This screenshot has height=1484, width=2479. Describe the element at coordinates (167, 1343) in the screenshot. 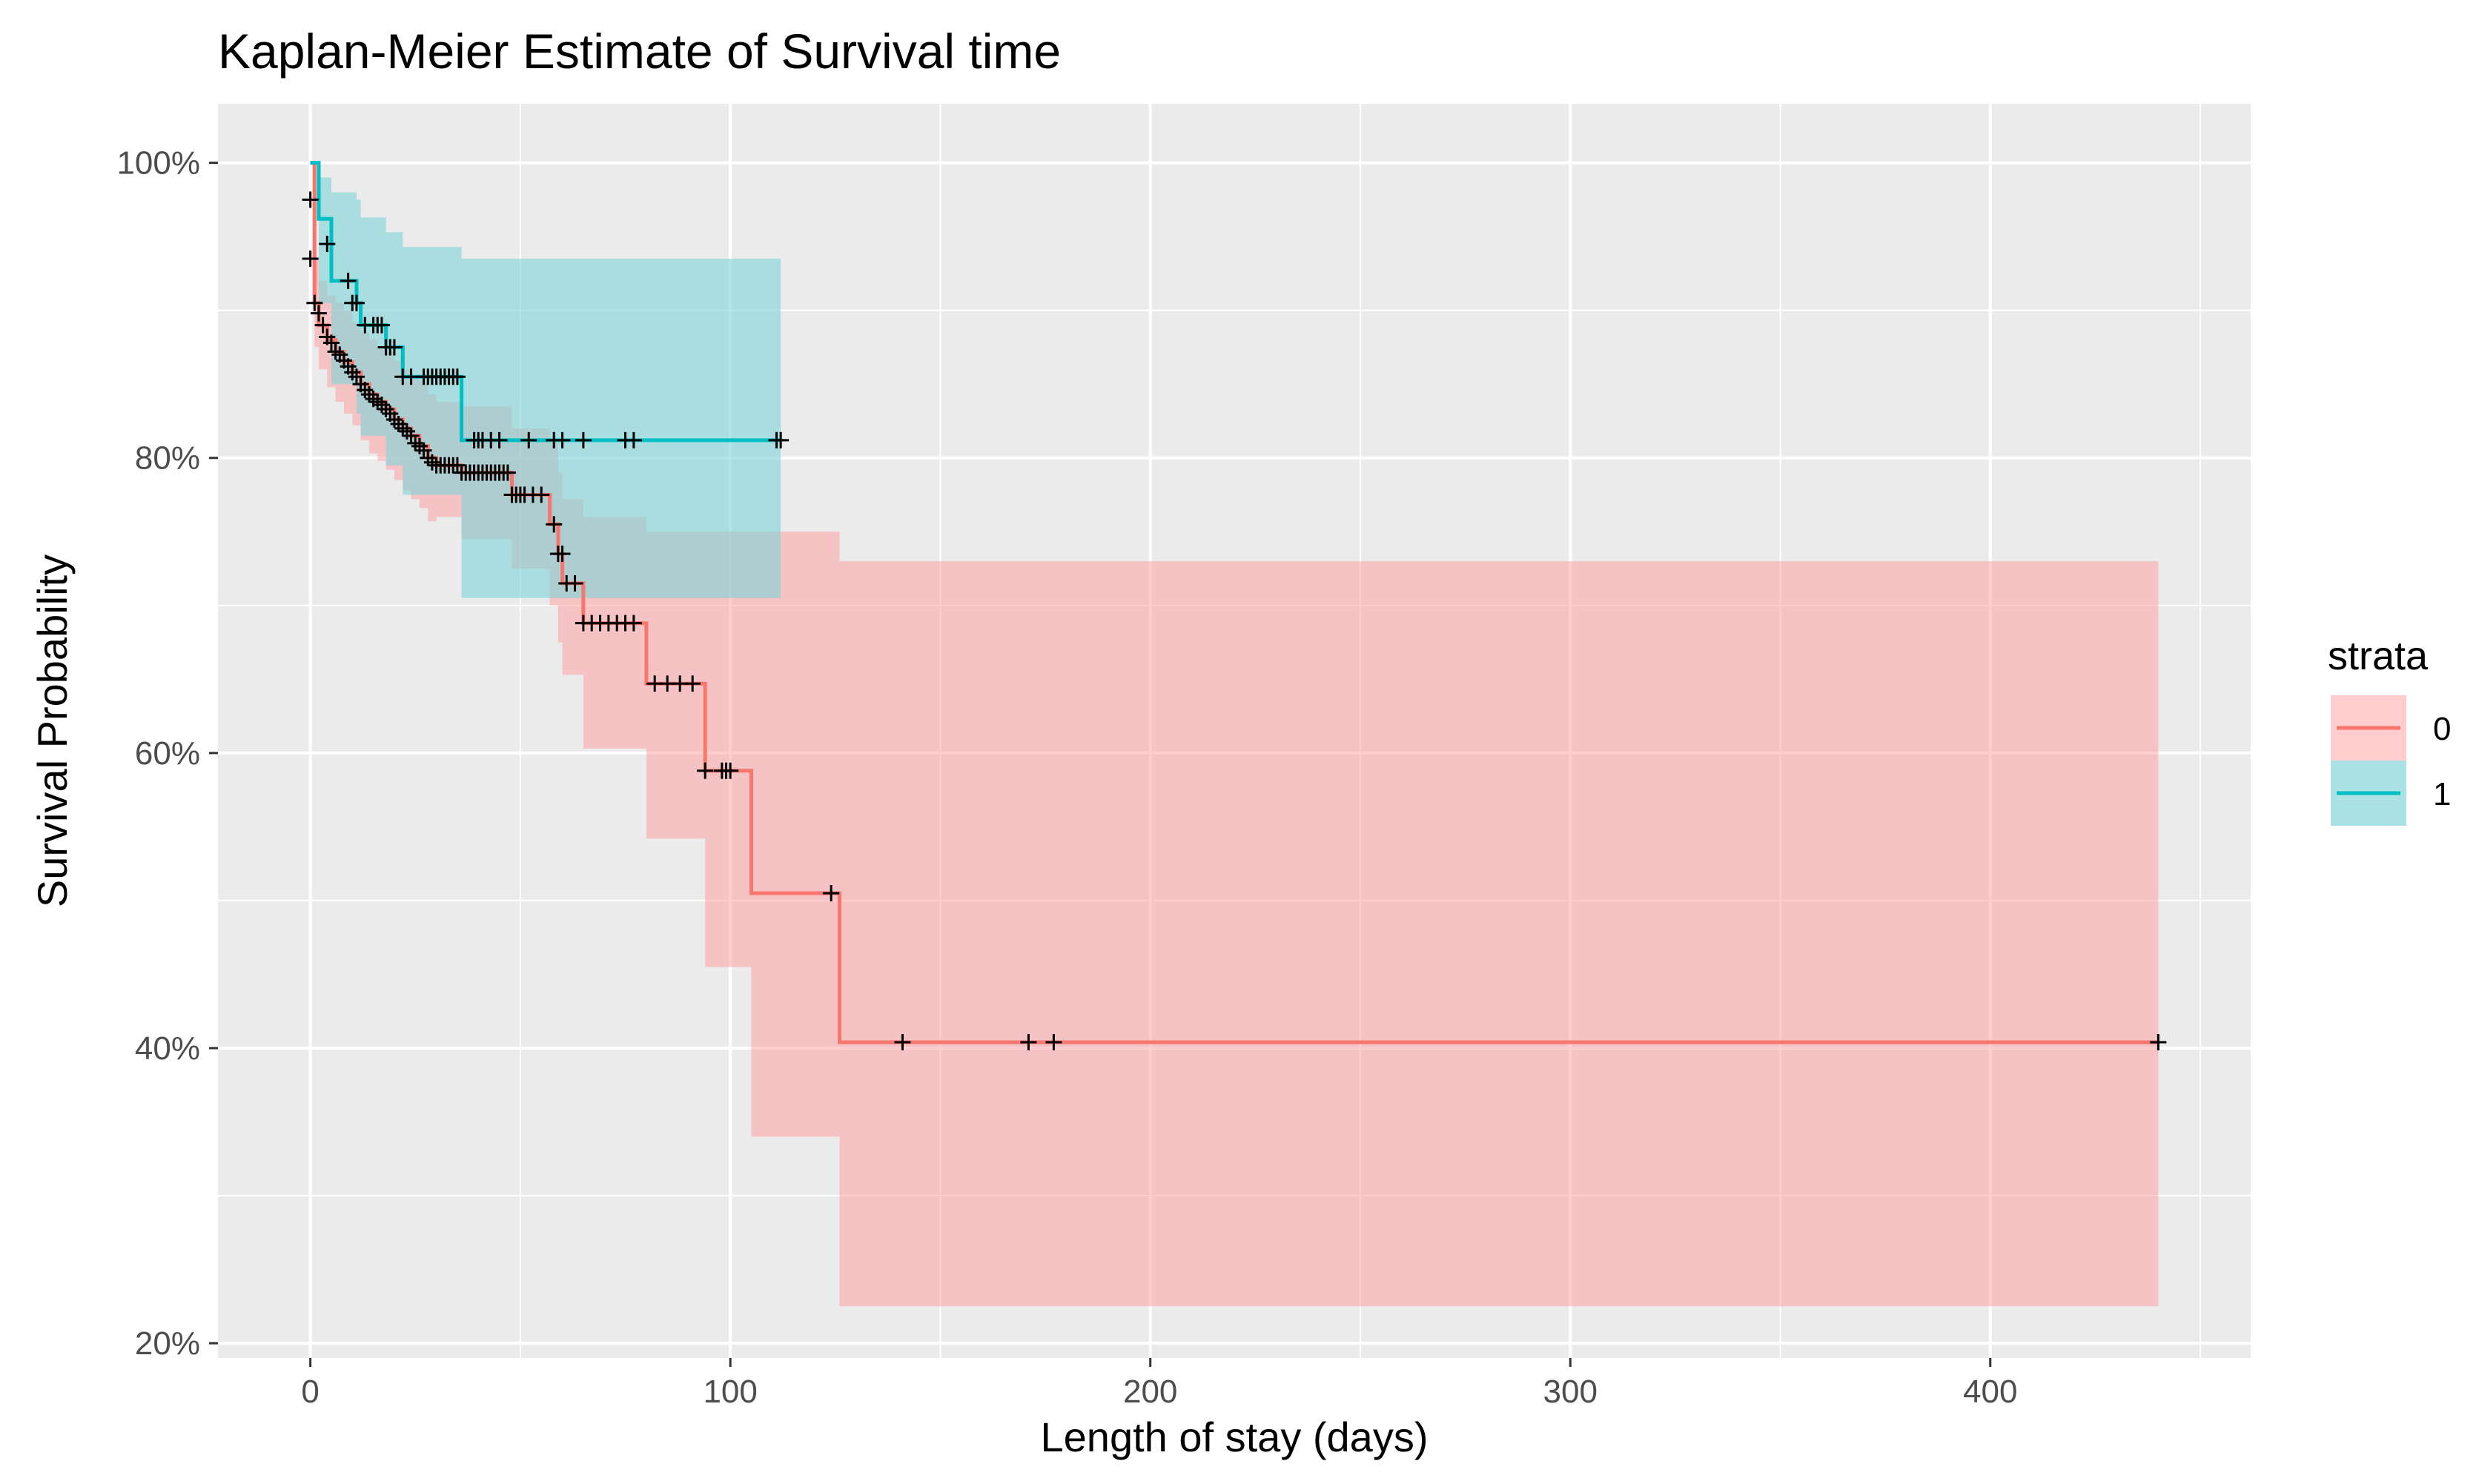

I see `y-tick-label: 20%` at that location.